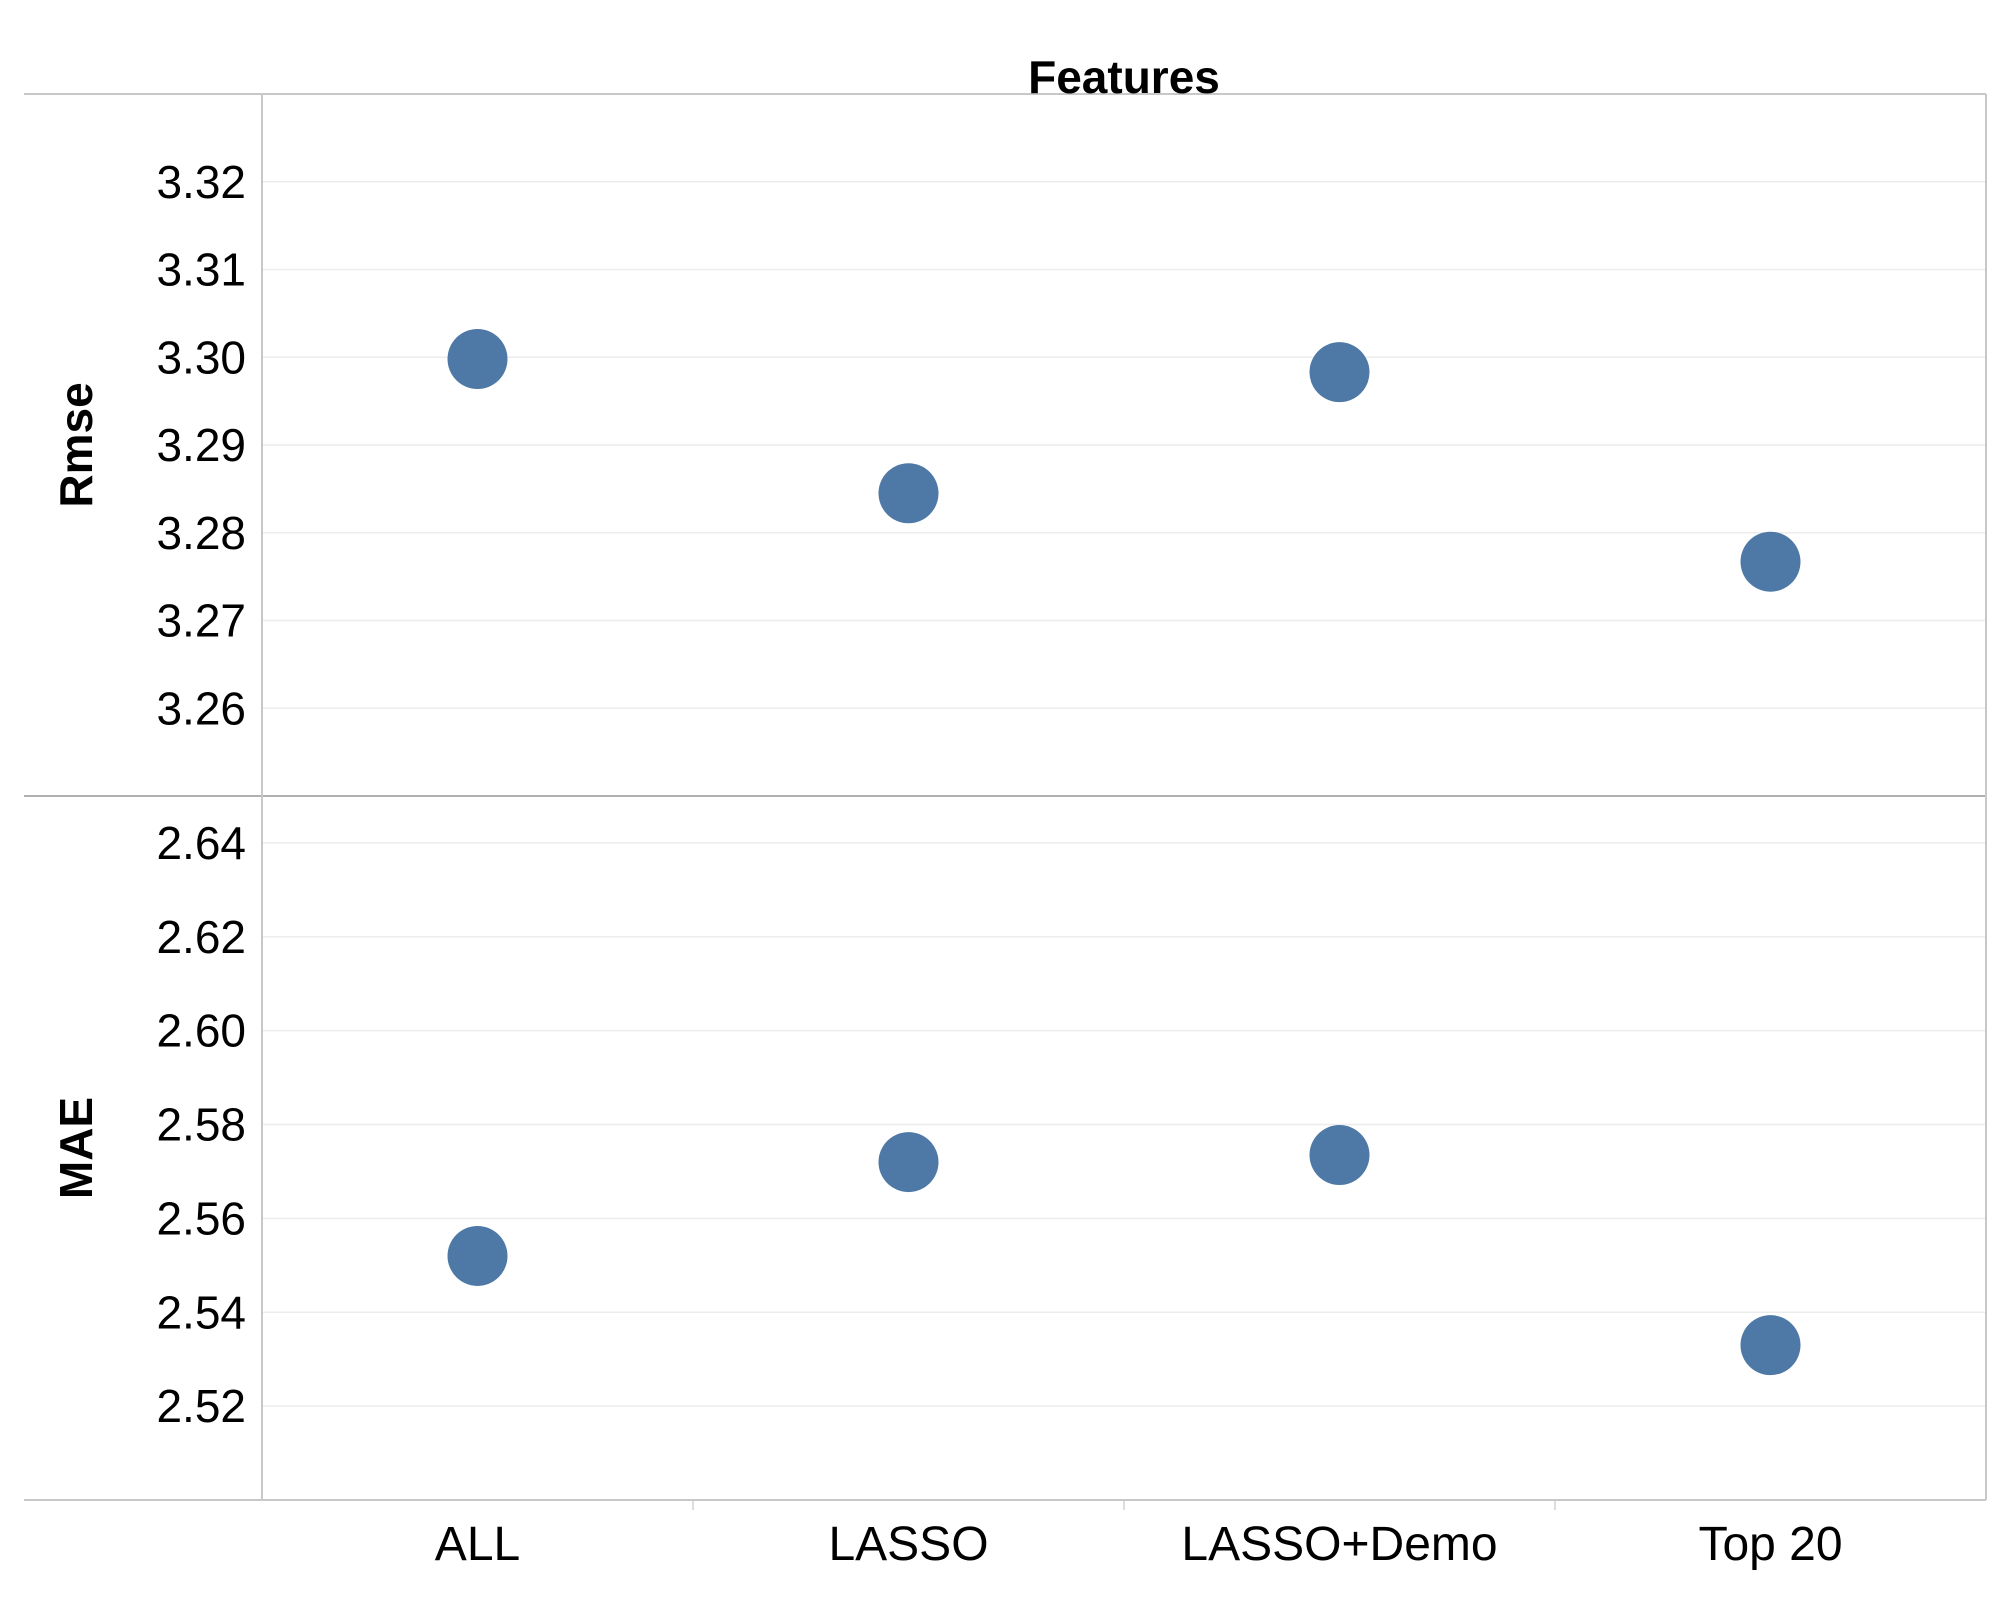 The image size is (2000, 1600). Describe the element at coordinates (201, 1312) in the screenshot. I see `y-tick-label: 2.54` at that location.